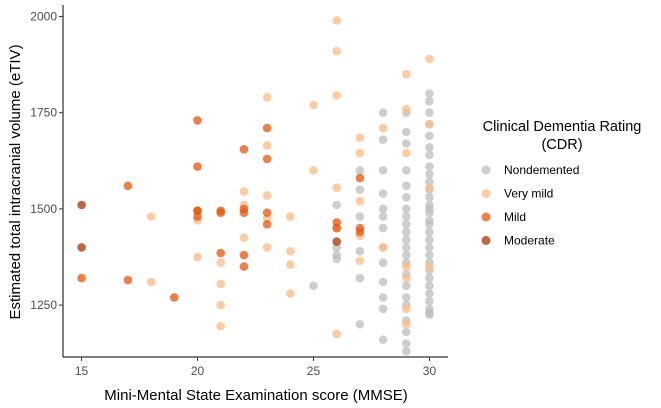 Image resolution: width=661 pixels, height=408 pixels. What do you see at coordinates (255, 367) in the screenshot?
I see `x-ticks: 15 20 25 30` at bounding box center [255, 367].